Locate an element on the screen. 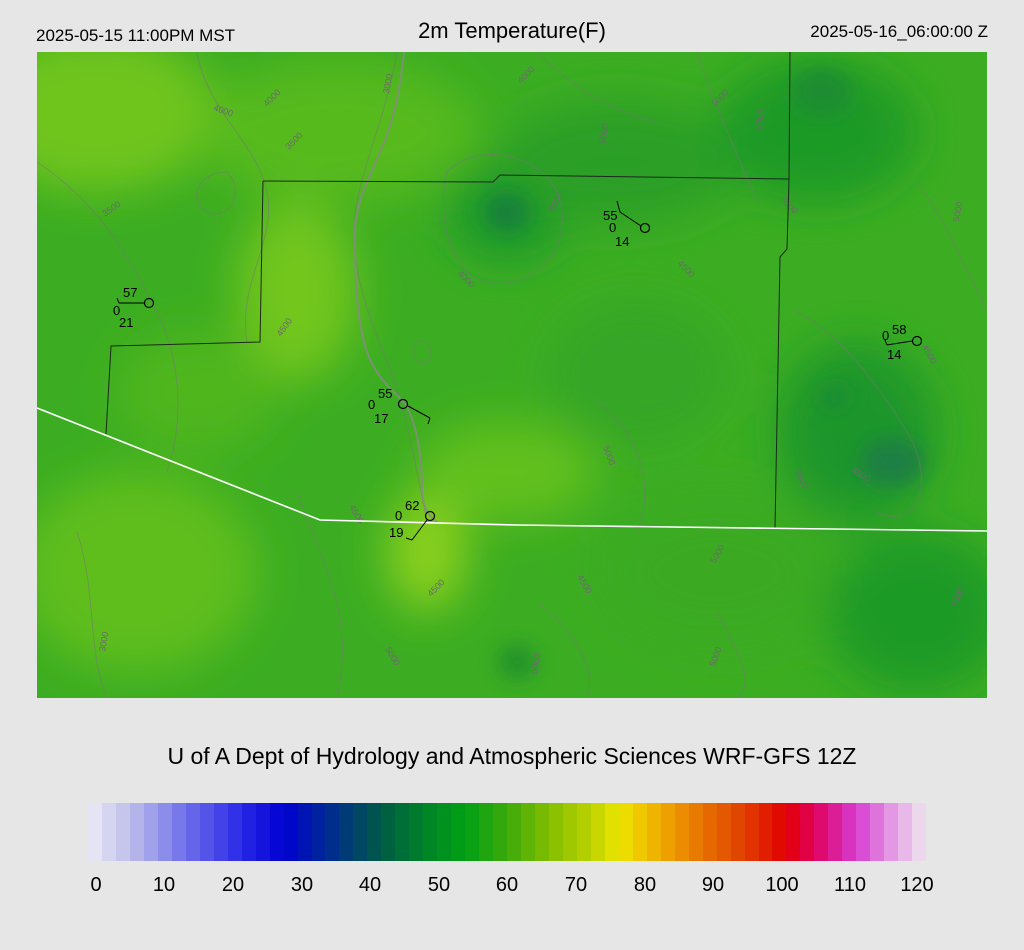  color-scale-bar is located at coordinates (507, 832).